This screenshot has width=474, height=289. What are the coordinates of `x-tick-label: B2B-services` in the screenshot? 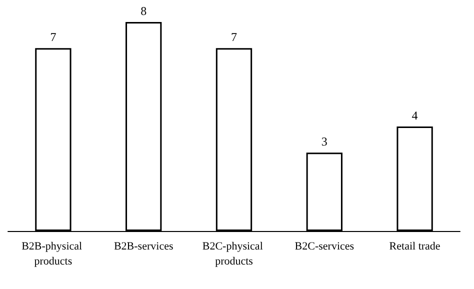 It's located at (144, 246).